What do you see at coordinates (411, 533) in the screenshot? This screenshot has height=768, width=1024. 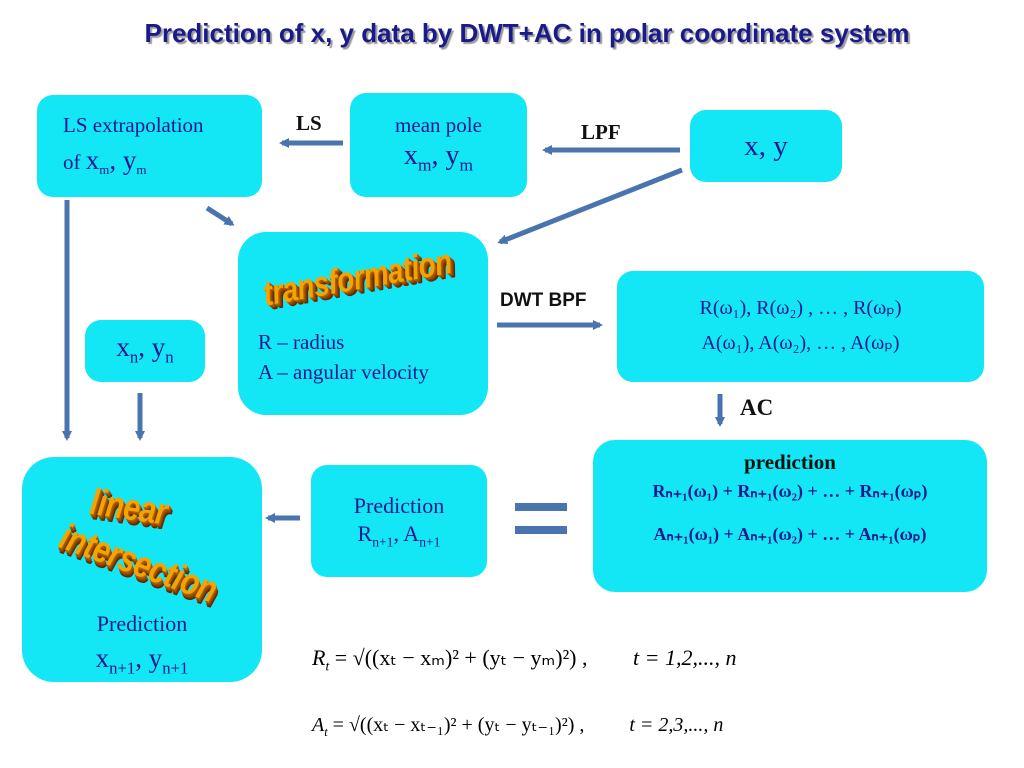 I see `var-a: A` at bounding box center [411, 533].